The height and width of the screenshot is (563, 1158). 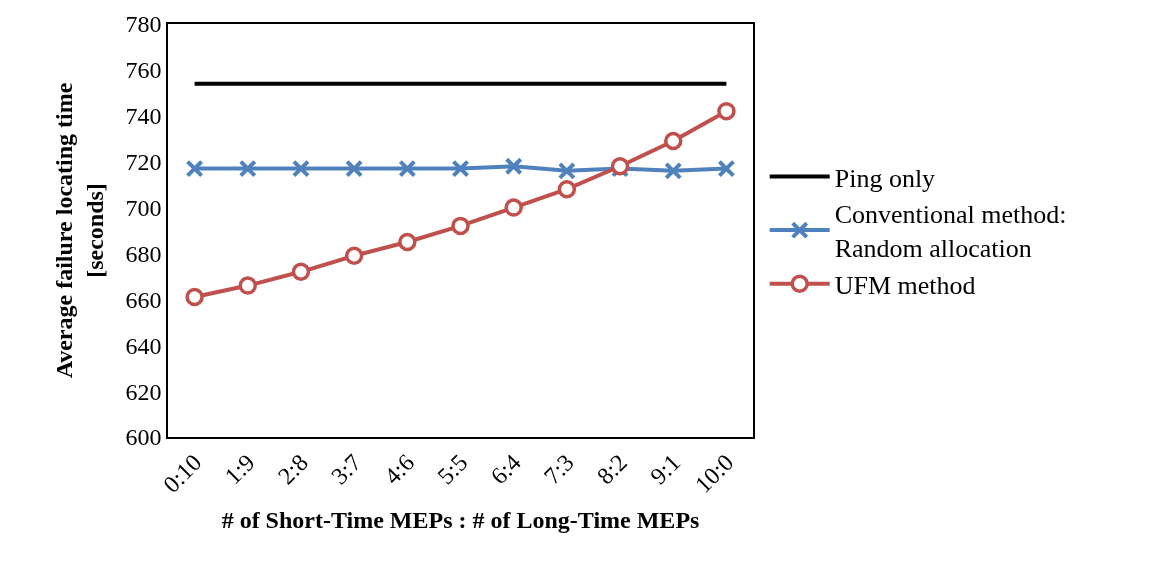 I want to click on x-tick-label: 2:8, so click(x=292, y=469).